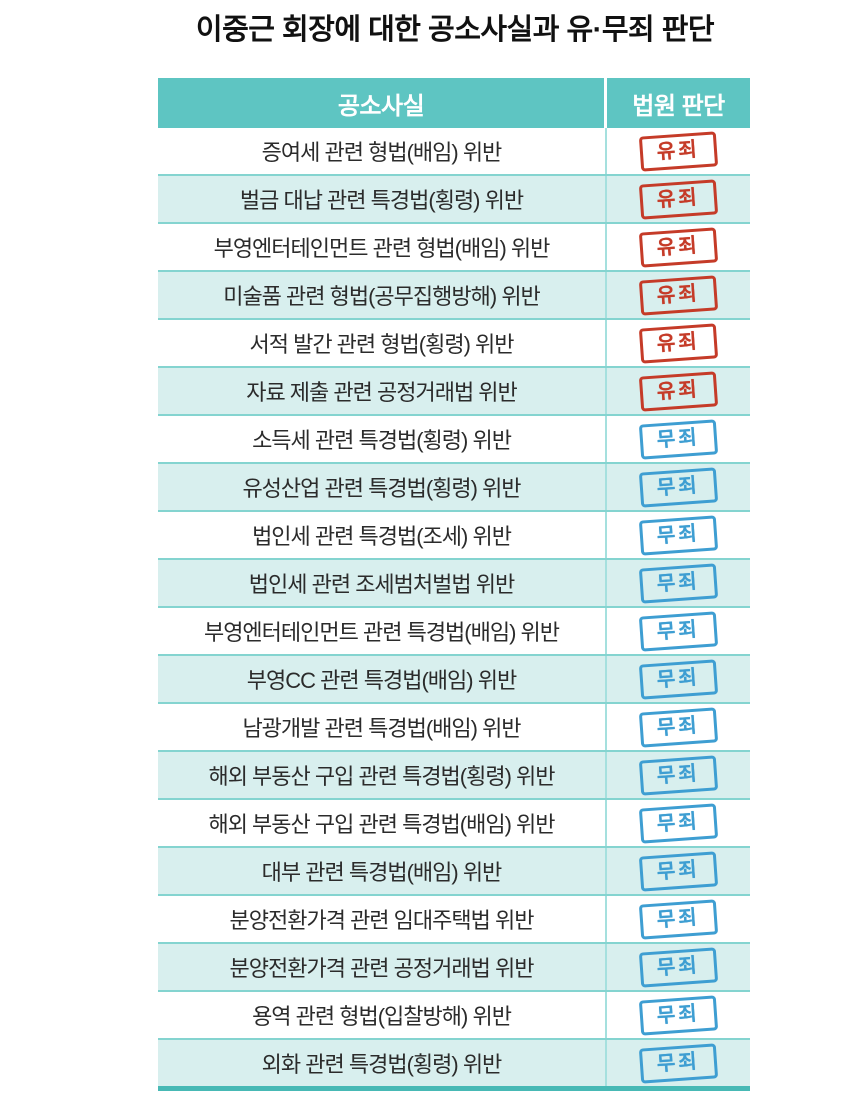 This screenshot has width=860, height=1109. I want to click on charge-text: 대부 관련 특경법(배임) 위반, so click(382, 871).